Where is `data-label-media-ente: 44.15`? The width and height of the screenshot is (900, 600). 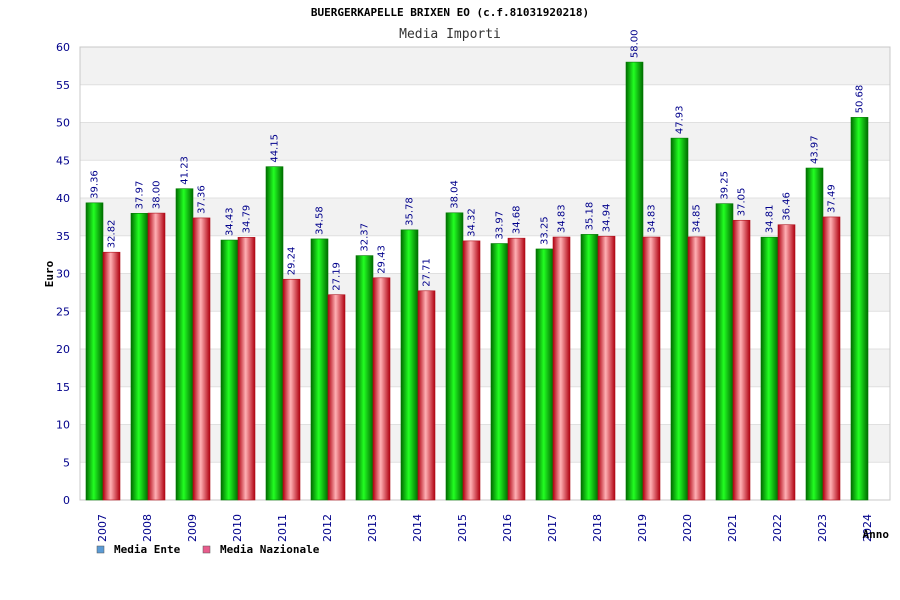 data-label-media-ente: 44.15 is located at coordinates (275, 148).